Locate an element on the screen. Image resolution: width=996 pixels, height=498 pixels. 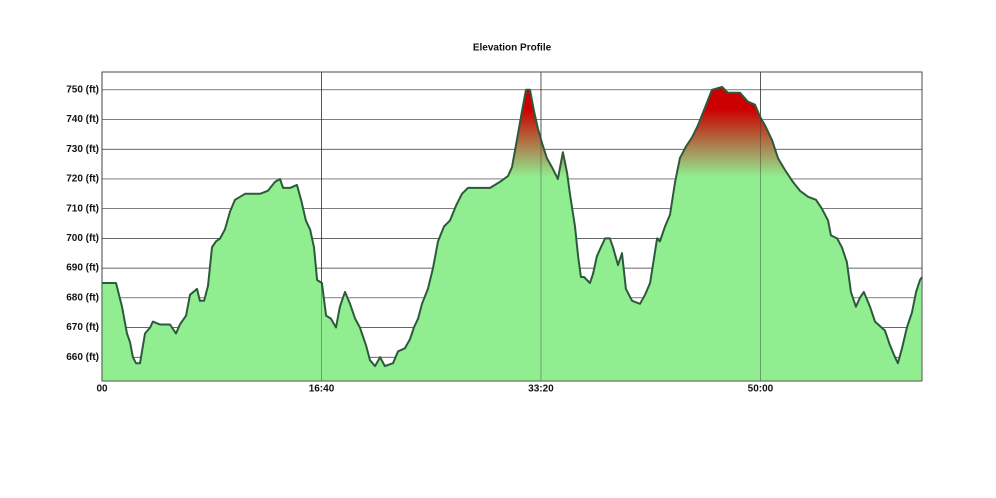
x-tick-label: 50:00 is located at coordinates (761, 389).